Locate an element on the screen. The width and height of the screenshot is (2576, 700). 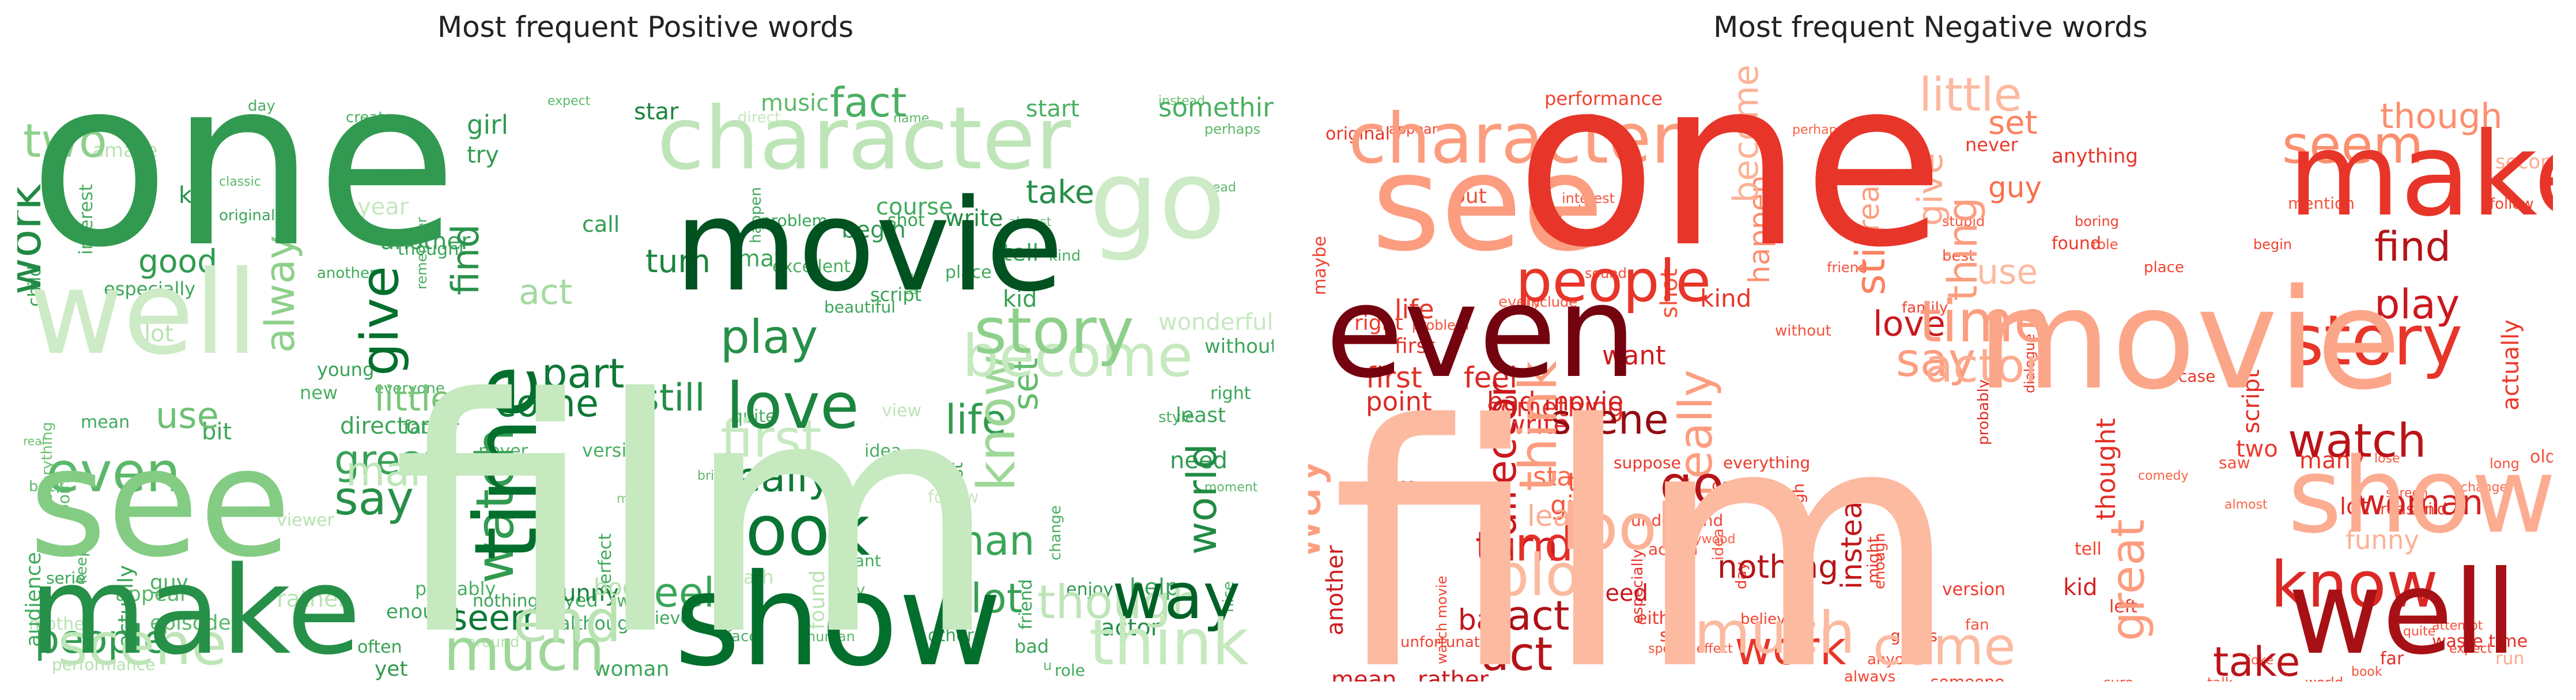
positive-word-classic: classic is located at coordinates (240, 182).